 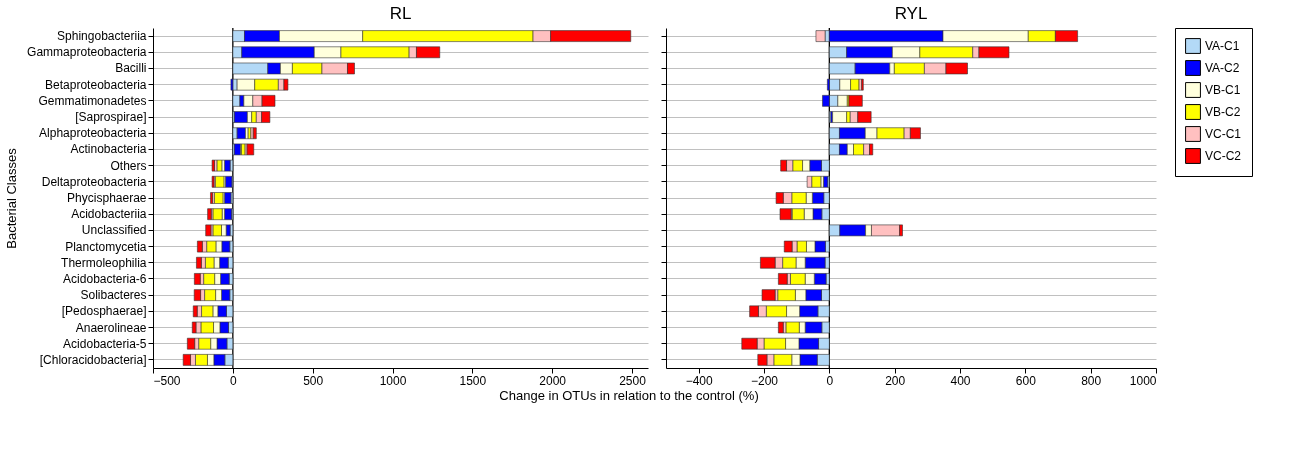 What do you see at coordinates (128, 165) in the screenshot?
I see `y-tick-label: Others` at bounding box center [128, 165].